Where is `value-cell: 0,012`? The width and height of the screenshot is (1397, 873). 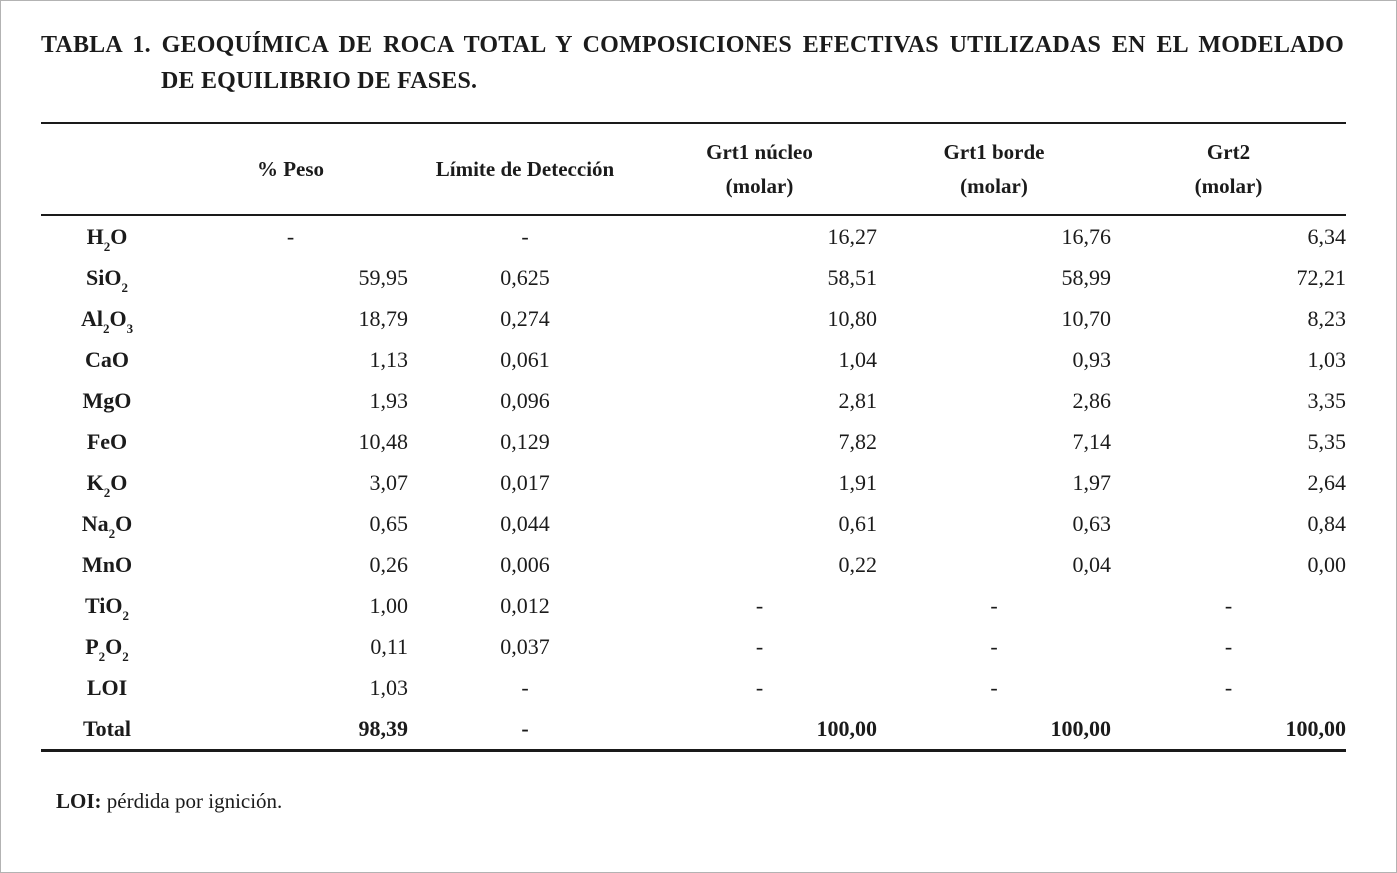 value-cell: 0,012 is located at coordinates (525, 605).